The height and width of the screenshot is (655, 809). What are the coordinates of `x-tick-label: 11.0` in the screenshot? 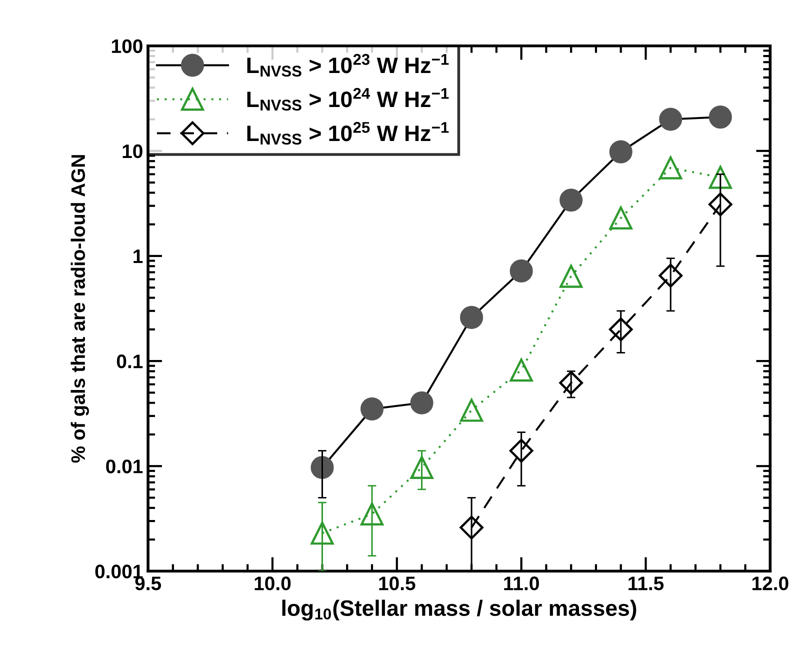 It's located at (521, 583).